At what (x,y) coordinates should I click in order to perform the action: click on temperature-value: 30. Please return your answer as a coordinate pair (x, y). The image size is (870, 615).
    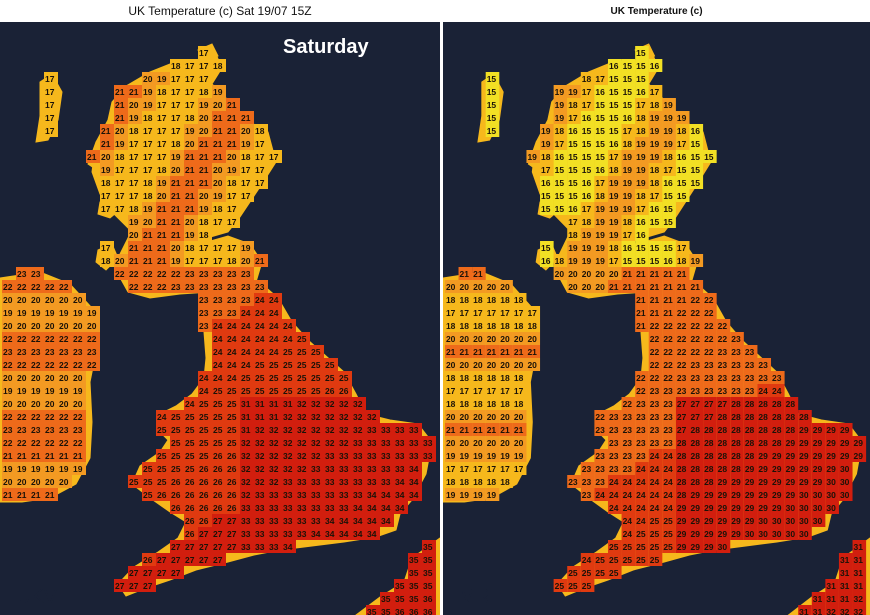
    Looking at the image, I should click on (791, 508).